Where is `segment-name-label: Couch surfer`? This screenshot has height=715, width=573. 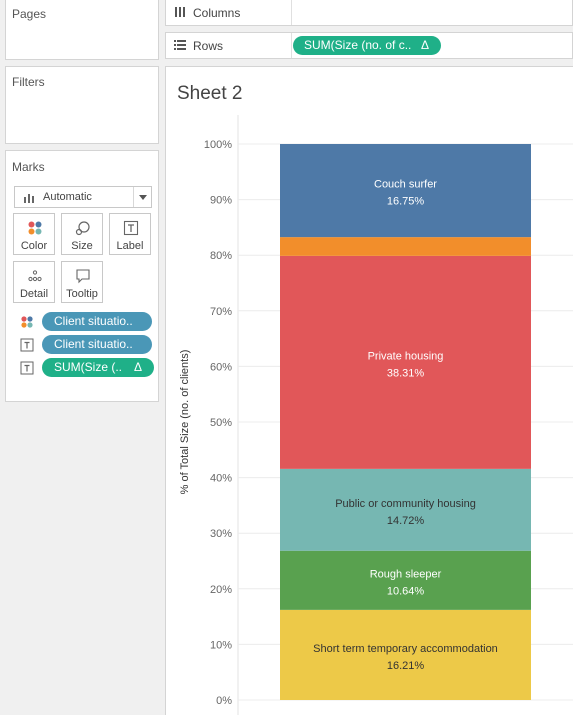
segment-name-label: Couch surfer is located at coordinates (405, 185).